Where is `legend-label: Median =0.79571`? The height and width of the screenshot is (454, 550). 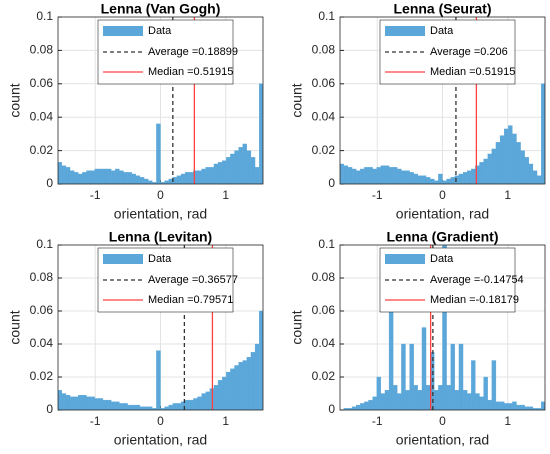
legend-label: Median =0.79571 is located at coordinates (190, 300).